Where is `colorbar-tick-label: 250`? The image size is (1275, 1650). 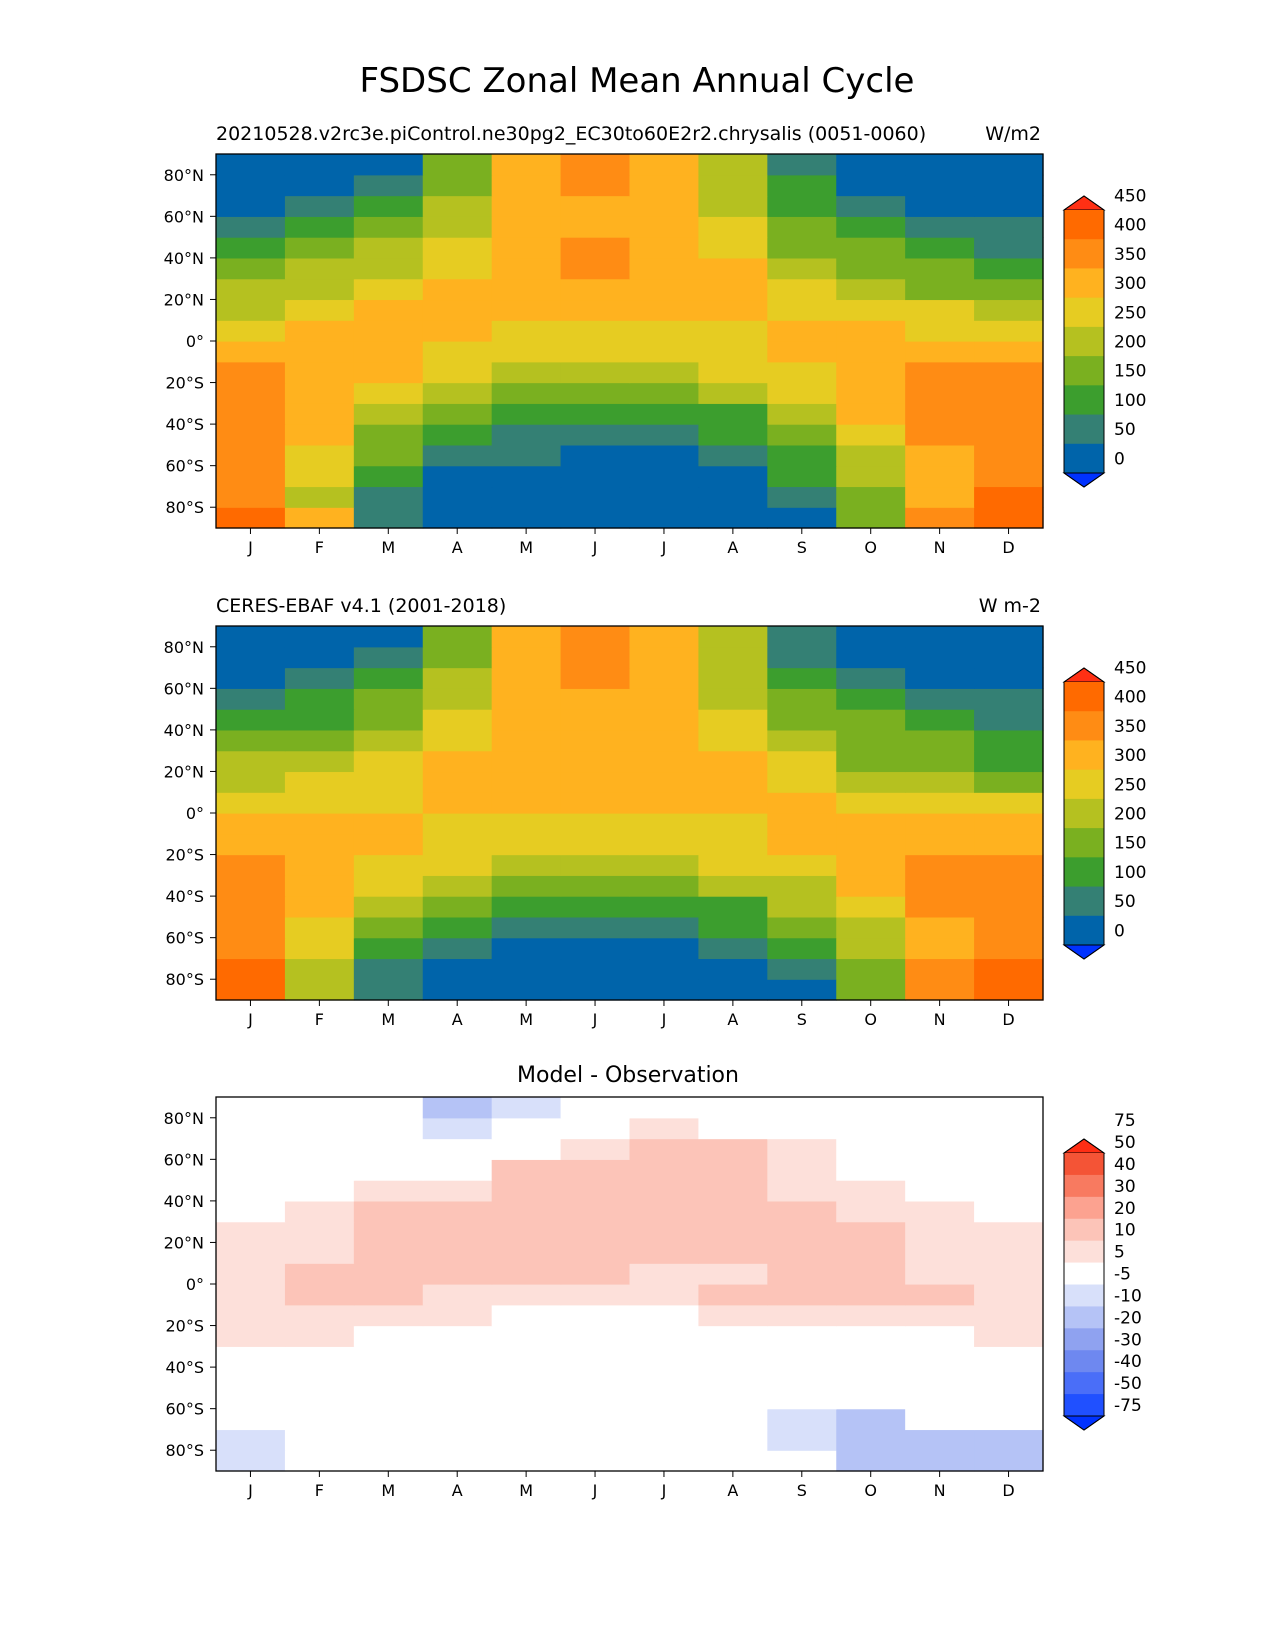
colorbar-tick-label: 250 is located at coordinates (1130, 313).